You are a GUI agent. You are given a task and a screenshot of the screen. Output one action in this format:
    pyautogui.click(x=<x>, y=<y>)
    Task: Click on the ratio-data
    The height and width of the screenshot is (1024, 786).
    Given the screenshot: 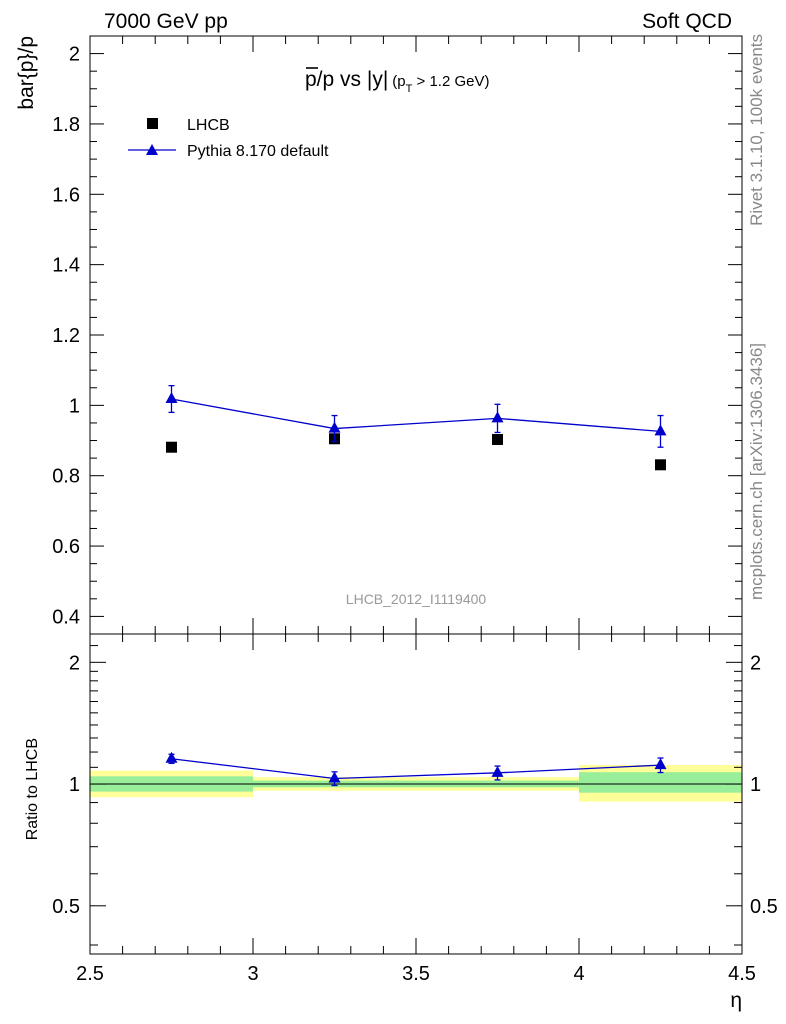 What is the action you would take?
    pyautogui.click(x=416, y=769)
    